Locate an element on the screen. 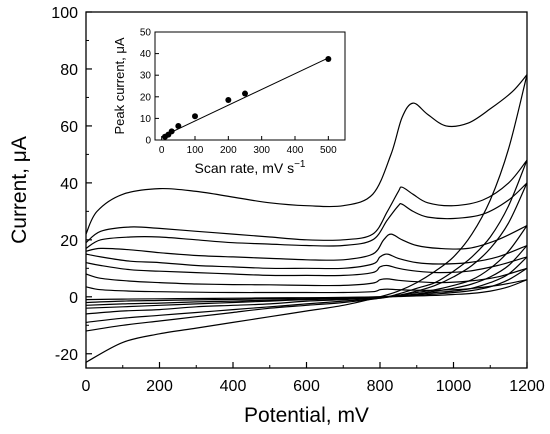  inset-x-tick-label: 0 is located at coordinates (162, 150).